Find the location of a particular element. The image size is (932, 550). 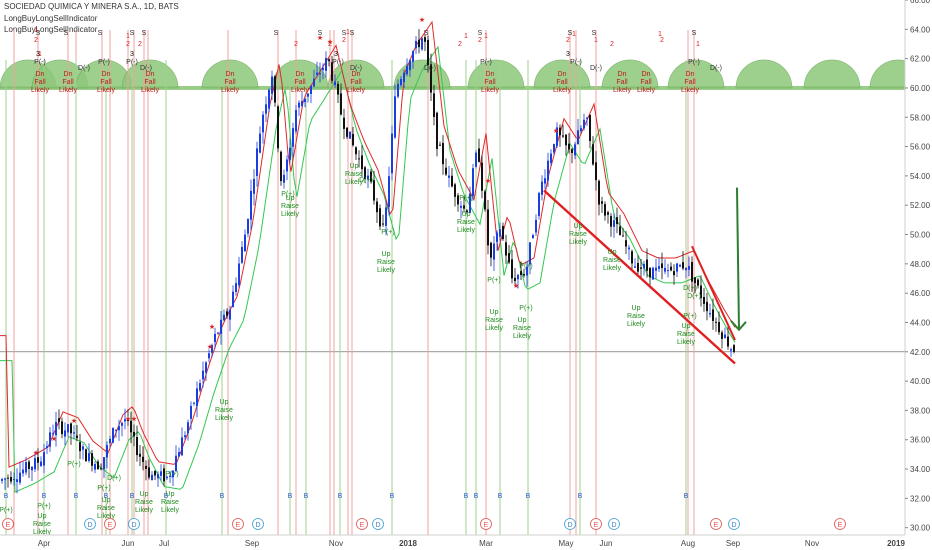

price-axis-background is located at coordinates (918, 275).